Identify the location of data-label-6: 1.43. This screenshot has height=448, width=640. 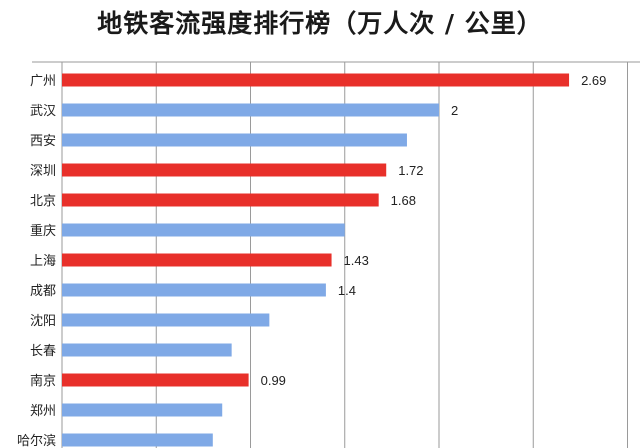
(356, 260).